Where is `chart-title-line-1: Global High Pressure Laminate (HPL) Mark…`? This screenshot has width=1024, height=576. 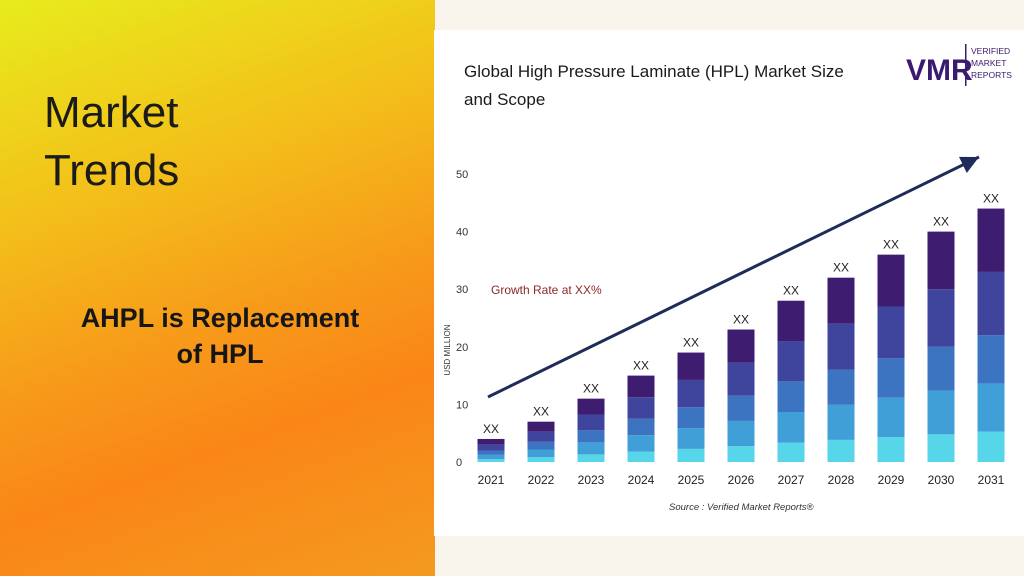 chart-title-line-1: Global High Pressure Laminate (HPL) Mark… is located at coordinates (654, 71).